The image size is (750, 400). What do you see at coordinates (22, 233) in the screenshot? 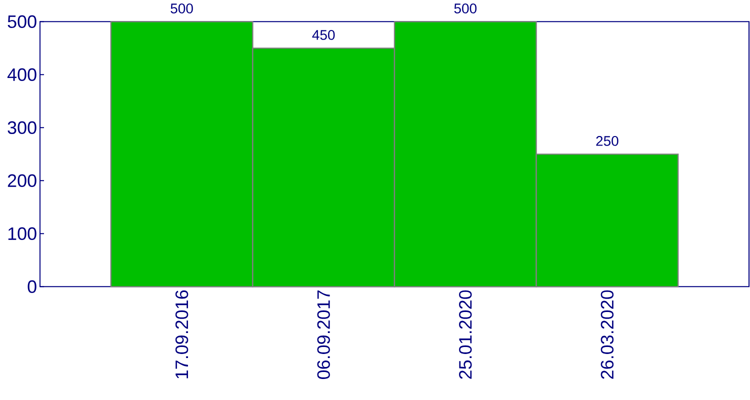
I see `y-tick-label: 100` at bounding box center [22, 233].